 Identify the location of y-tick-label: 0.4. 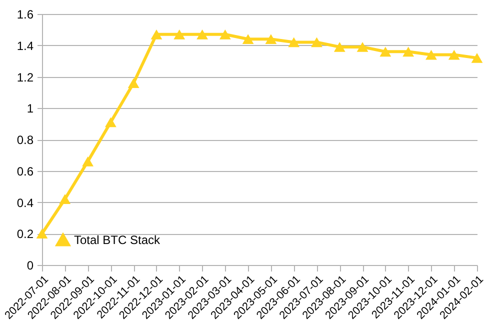
(25, 203).